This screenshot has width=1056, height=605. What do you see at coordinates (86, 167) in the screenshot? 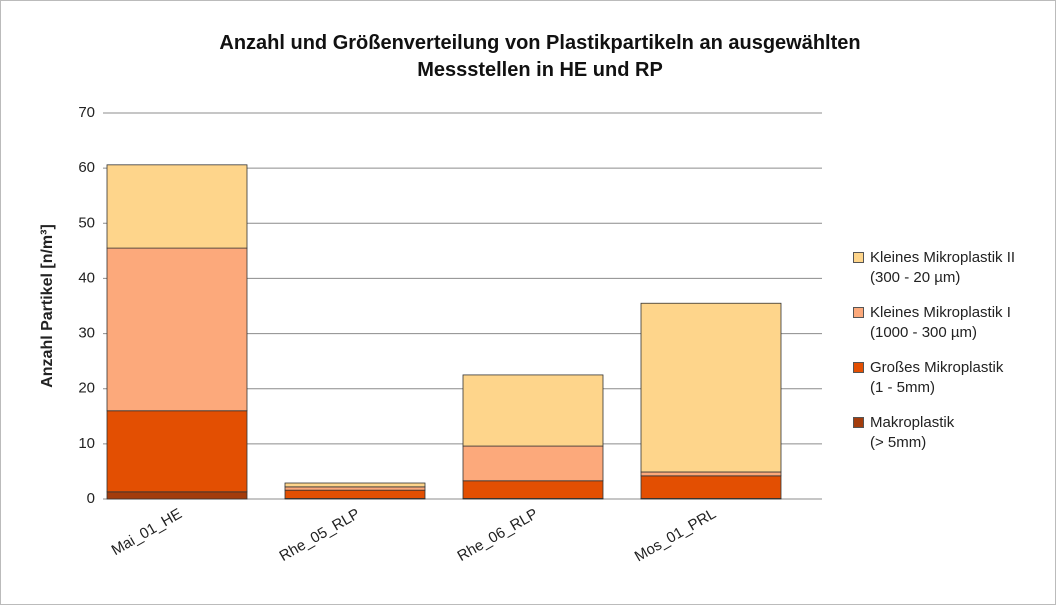
I see `y-tick-label: 60` at bounding box center [86, 167].